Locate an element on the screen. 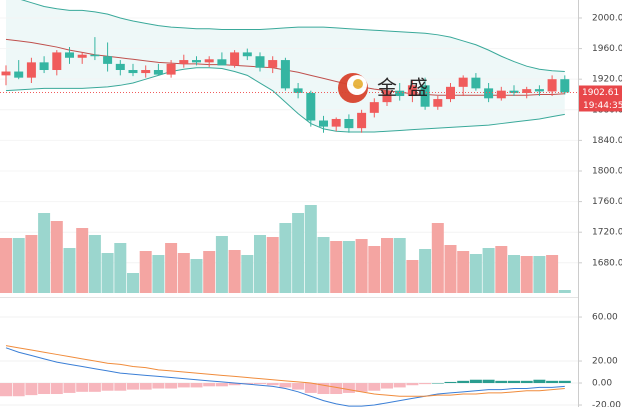 The width and height of the screenshot is (622, 407). price-tag is located at coordinates (600, 92).